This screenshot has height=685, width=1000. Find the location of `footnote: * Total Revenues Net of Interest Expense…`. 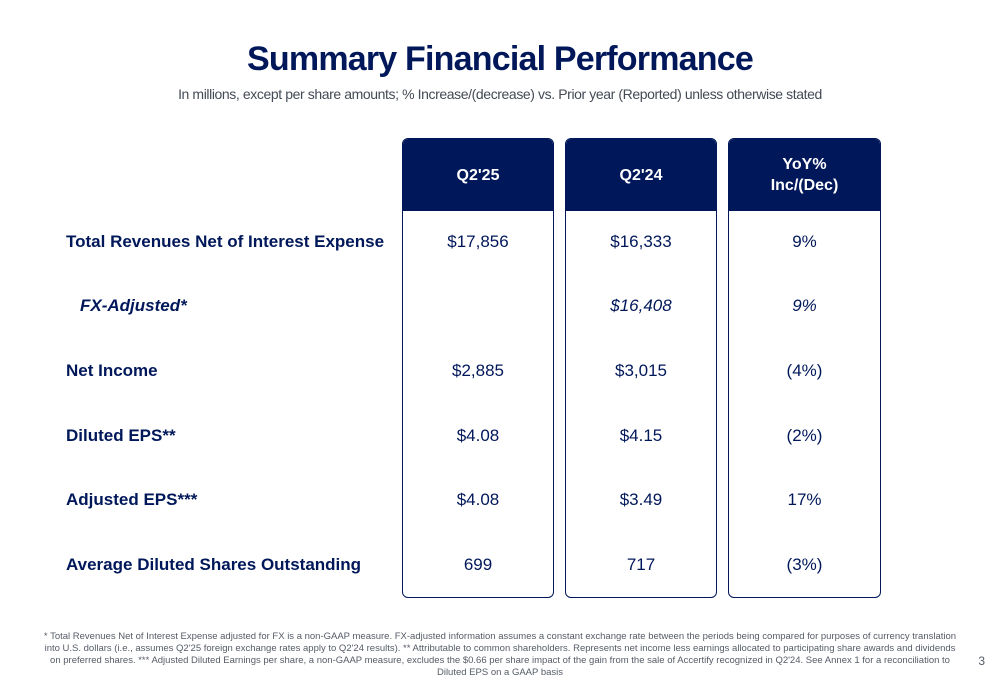

footnote: * Total Revenues Net of Interest Expense… is located at coordinates (500, 654).